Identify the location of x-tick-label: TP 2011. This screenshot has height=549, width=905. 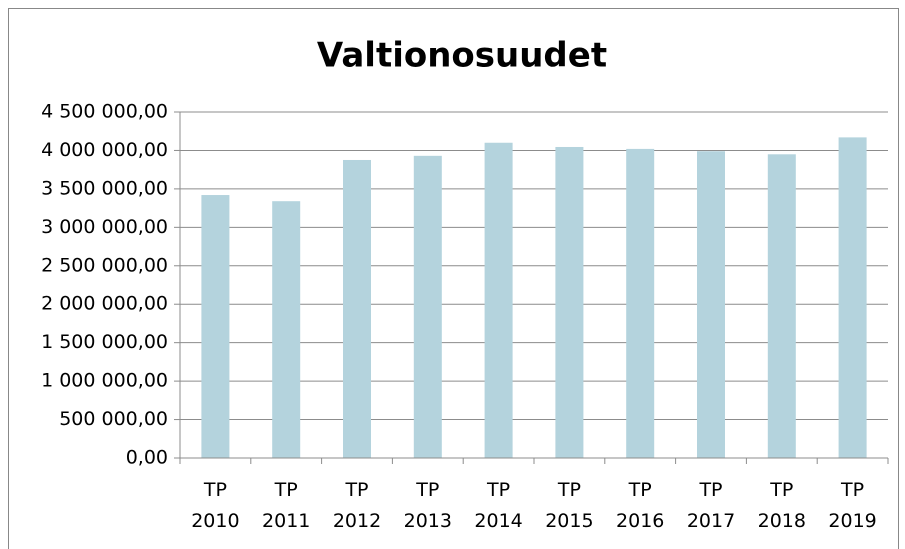
(286, 505).